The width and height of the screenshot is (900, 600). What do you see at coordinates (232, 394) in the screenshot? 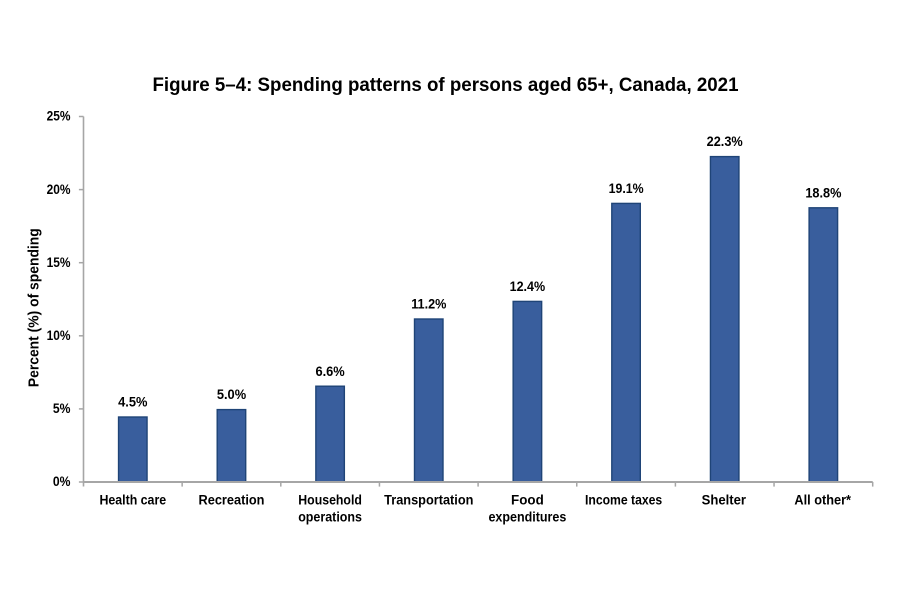
I see `svg-text: 5.0%` at bounding box center [232, 394].